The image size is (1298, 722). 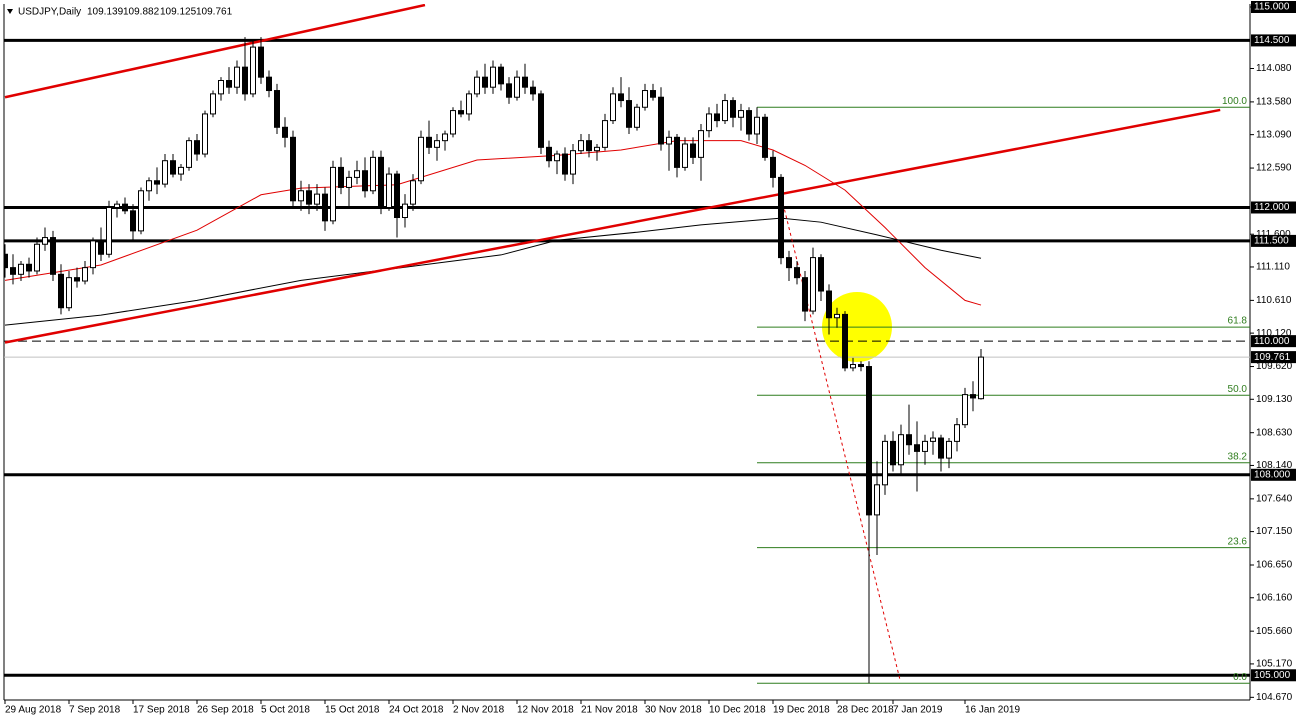 What do you see at coordinates (215, 51) in the screenshot?
I see `trendline` at bounding box center [215, 51].